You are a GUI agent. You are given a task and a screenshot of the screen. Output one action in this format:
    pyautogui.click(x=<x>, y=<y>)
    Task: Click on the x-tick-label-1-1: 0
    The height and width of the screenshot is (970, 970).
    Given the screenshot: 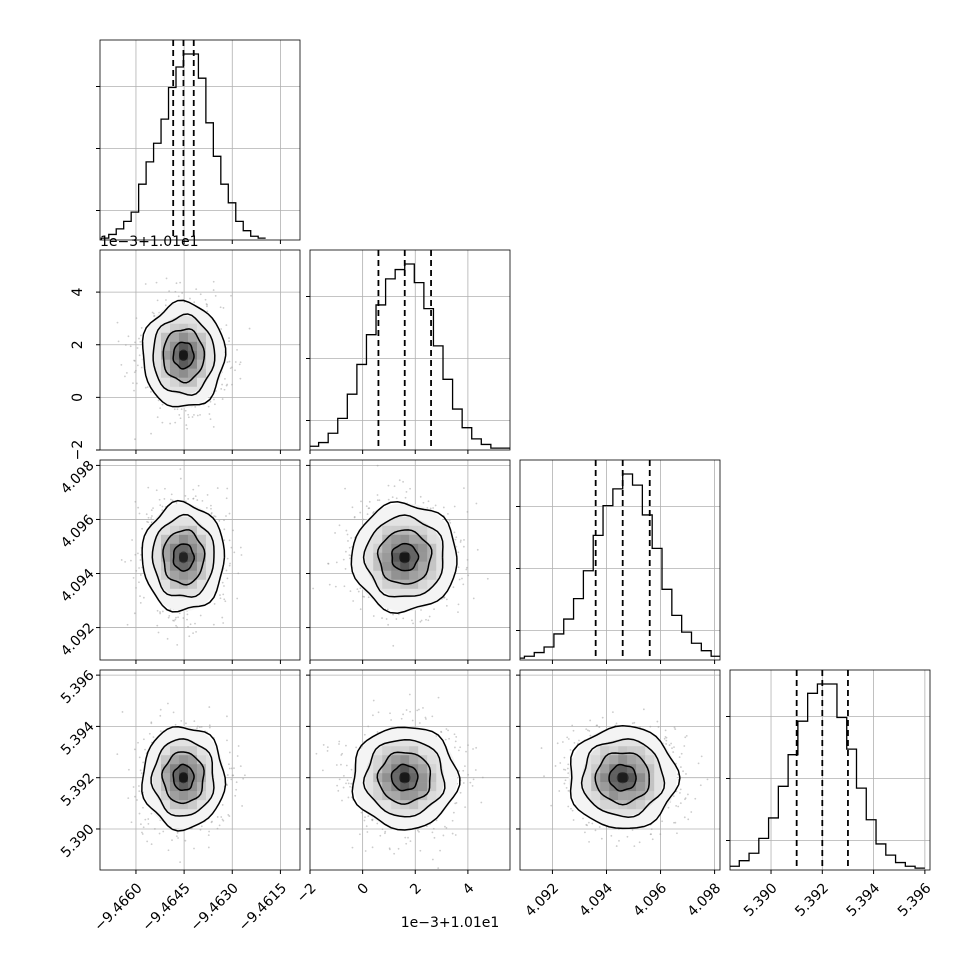 What is the action you would take?
    pyautogui.click(x=364, y=889)
    